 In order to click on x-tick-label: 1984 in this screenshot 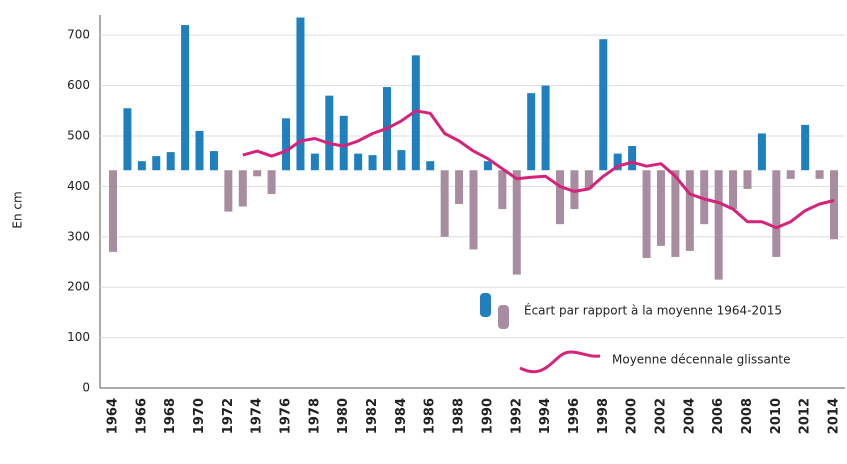, I will do `click(401, 416)`.